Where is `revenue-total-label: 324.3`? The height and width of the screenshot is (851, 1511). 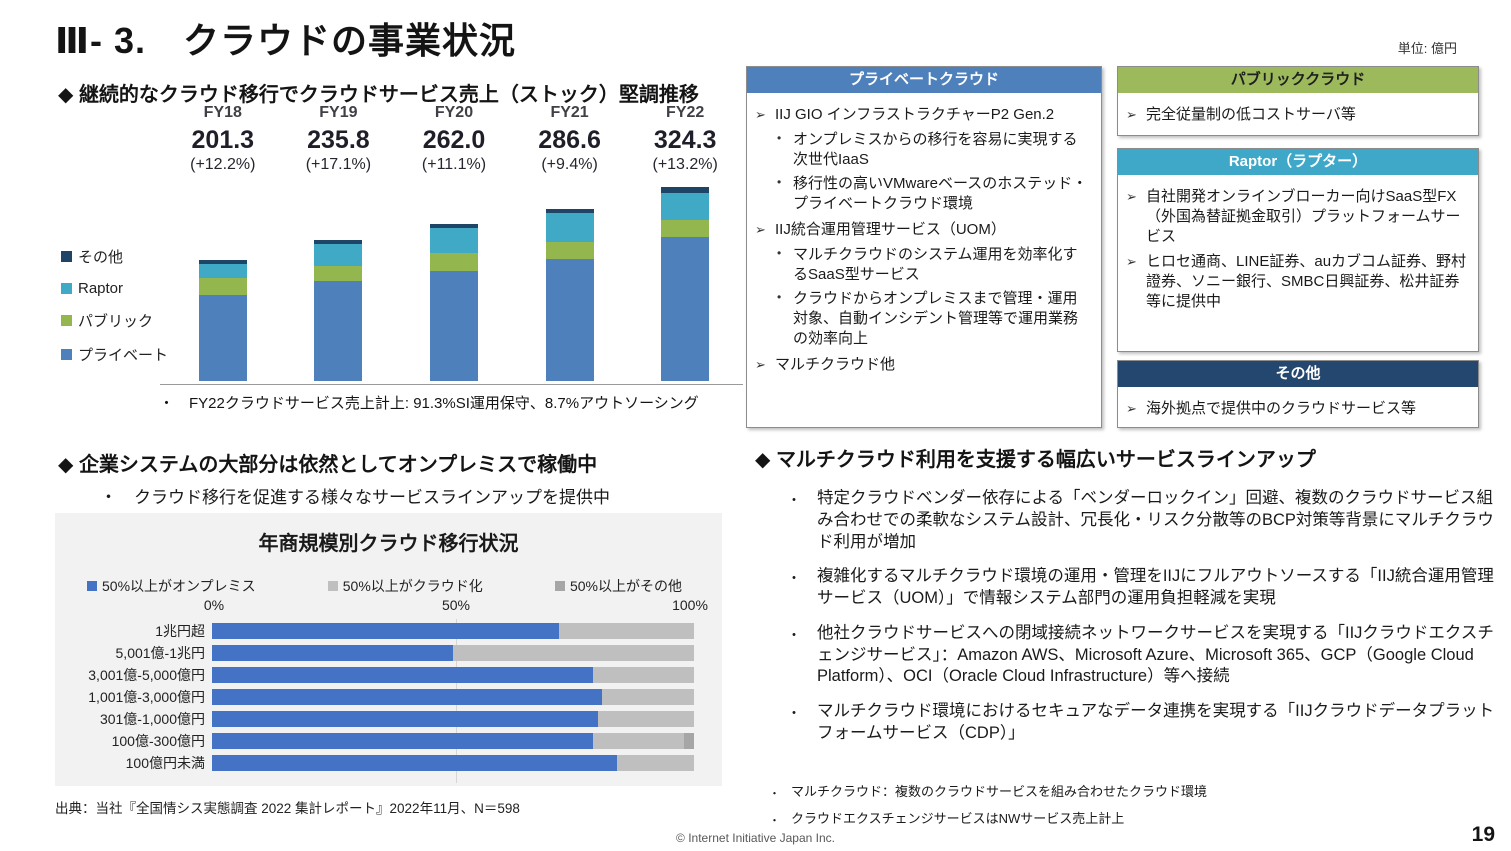 revenue-total-label: 324.3 is located at coordinates (685, 140).